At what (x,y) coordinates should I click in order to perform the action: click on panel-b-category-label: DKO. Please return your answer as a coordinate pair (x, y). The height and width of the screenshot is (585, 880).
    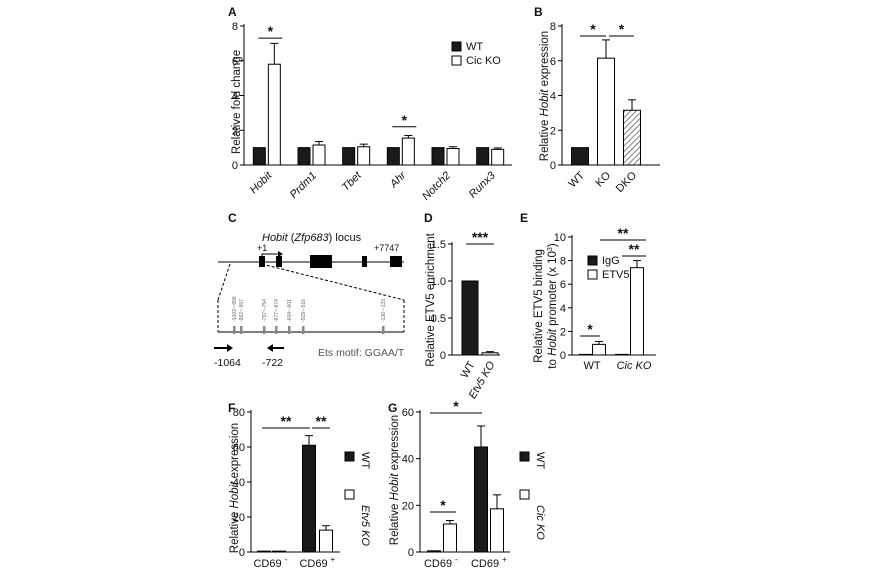
    Looking at the image, I should click on (627, 182).